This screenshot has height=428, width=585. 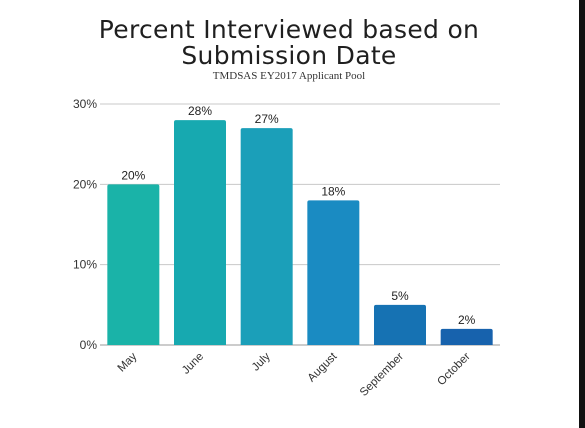 What do you see at coordinates (200, 232) in the screenshot?
I see `bar-june` at bounding box center [200, 232].